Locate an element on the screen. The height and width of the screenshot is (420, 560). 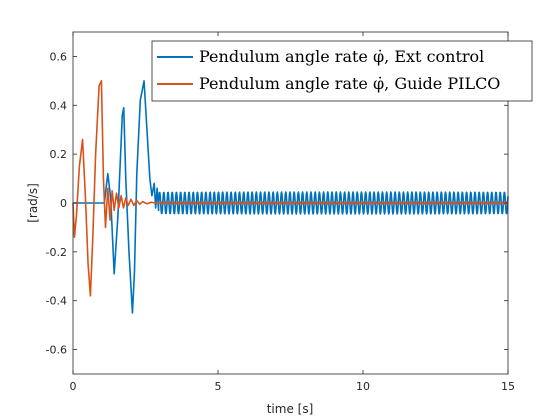
legend-box is located at coordinates (342, 71).